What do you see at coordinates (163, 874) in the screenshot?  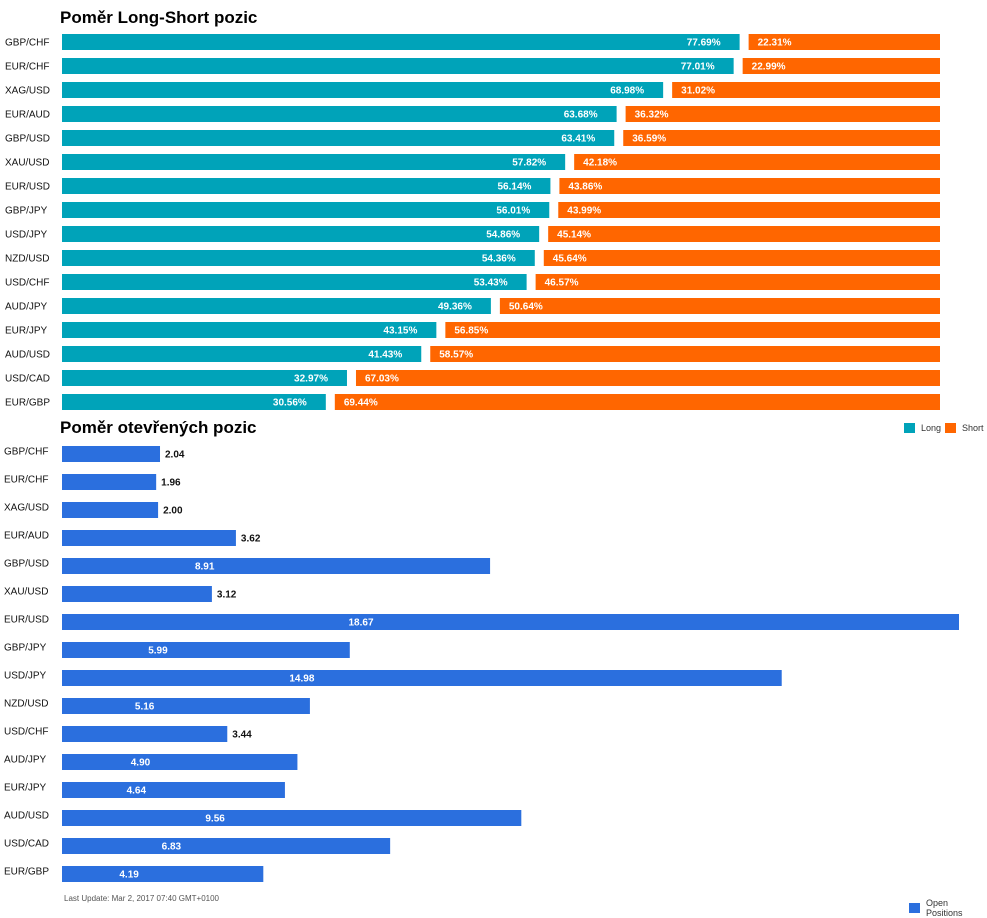 I see `open-positions-bar-eur-gbp` at bounding box center [163, 874].